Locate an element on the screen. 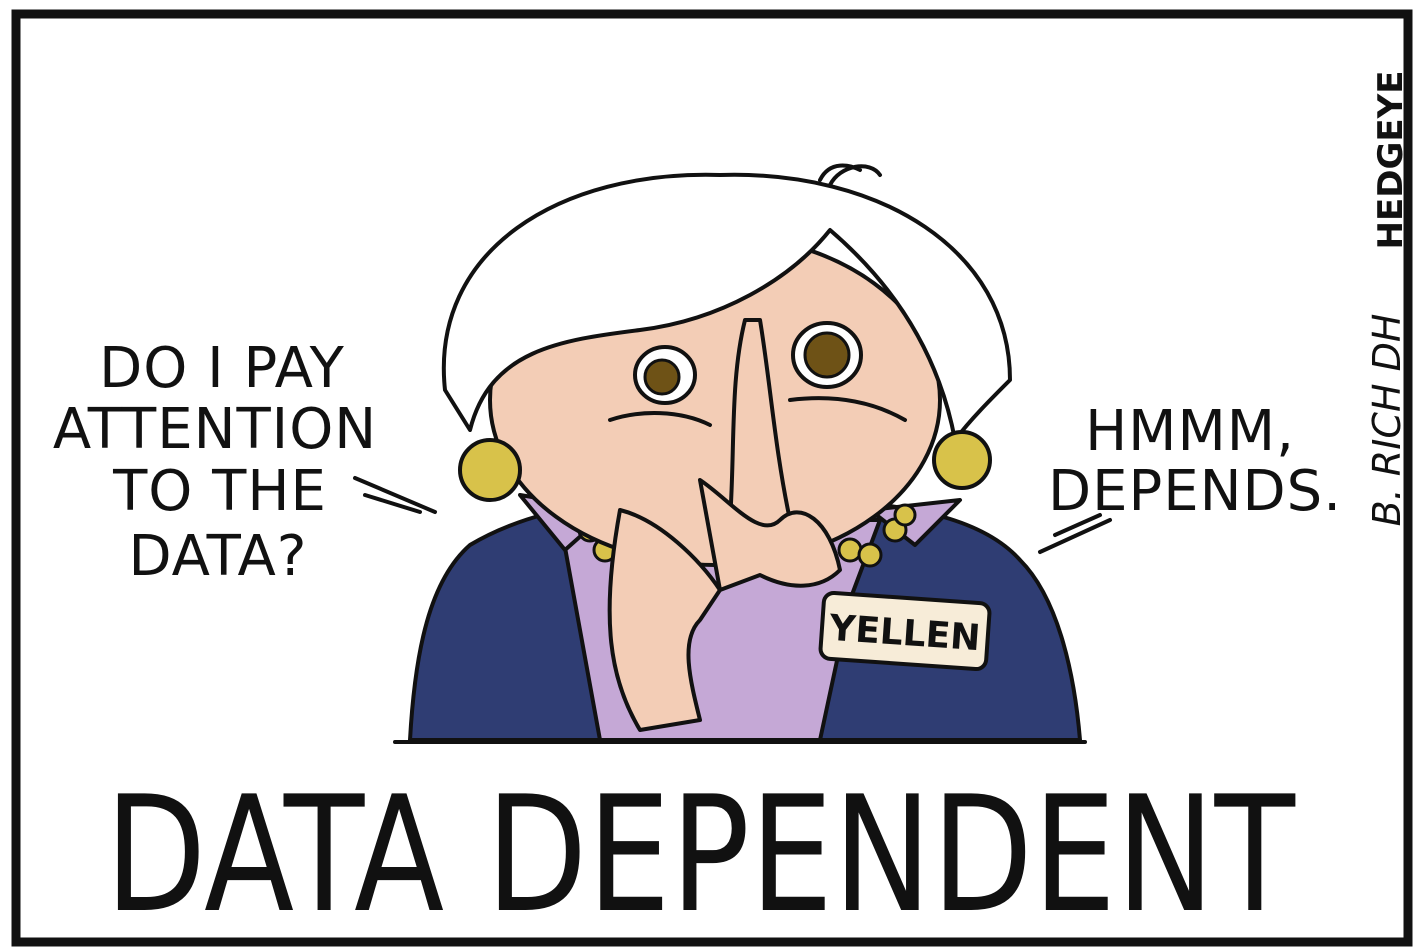 This screenshot has width=1420, height=951. speech-left-pointer is located at coordinates (395, 495).